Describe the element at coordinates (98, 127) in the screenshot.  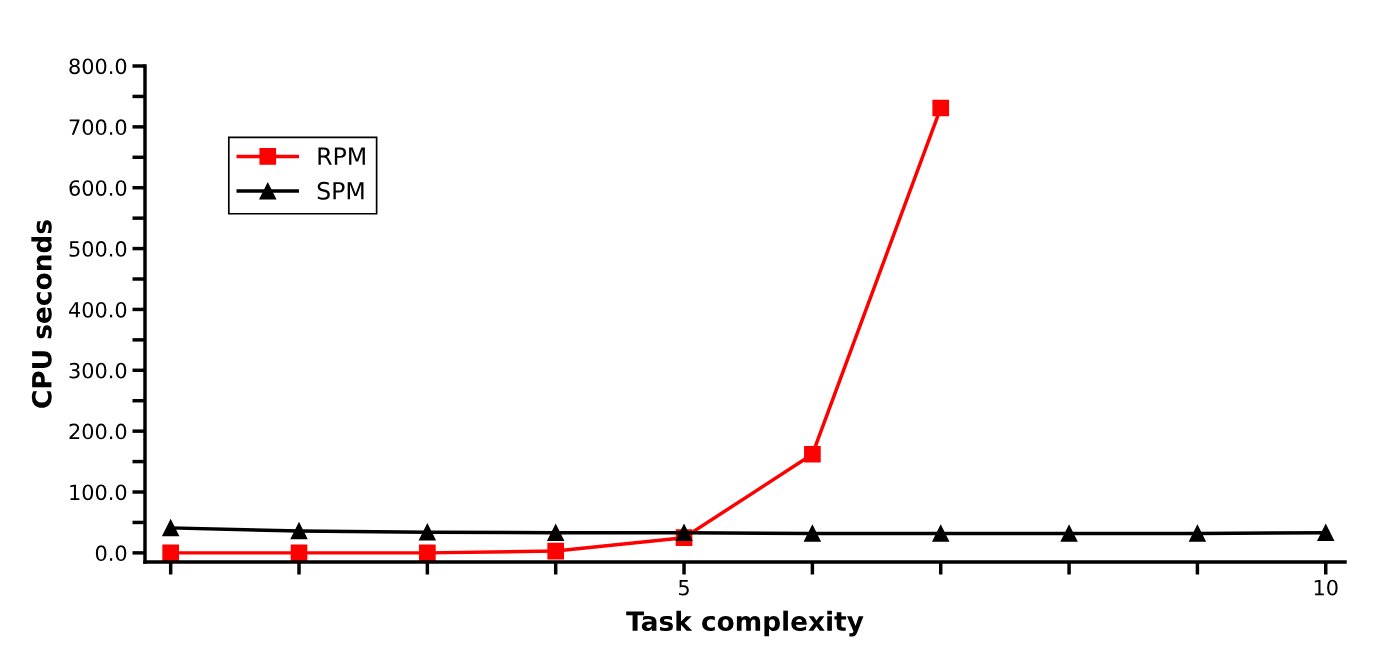
I see `y-tick-label: 700.0` at that location.